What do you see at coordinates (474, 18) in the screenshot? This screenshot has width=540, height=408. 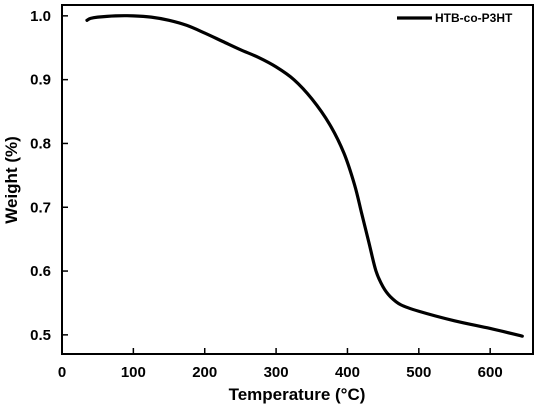 I see `legend-label: HTB-co-P3HT` at bounding box center [474, 18].